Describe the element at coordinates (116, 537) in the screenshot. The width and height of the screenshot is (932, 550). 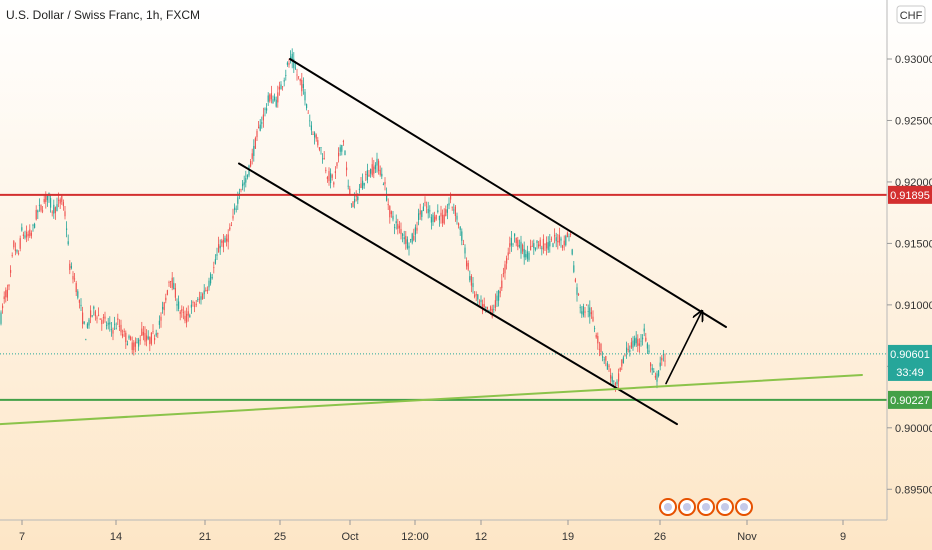
I see `x-tick-label-1: 14` at that location.